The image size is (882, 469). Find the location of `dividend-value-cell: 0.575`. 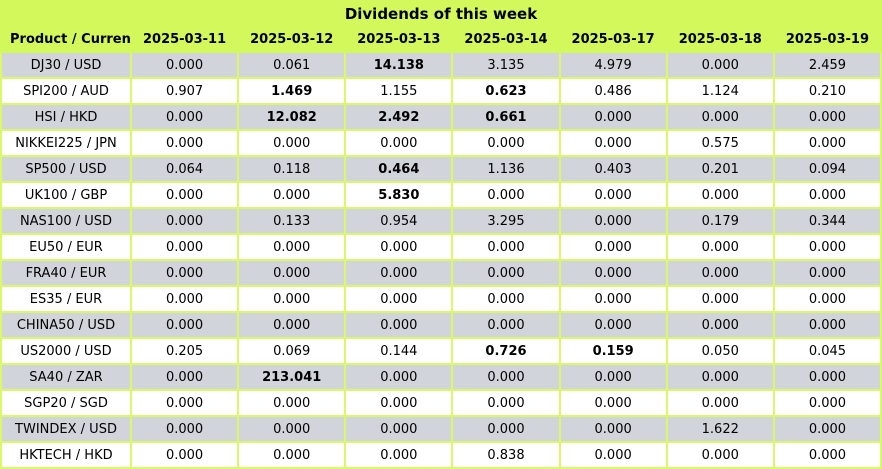

dividend-value-cell: 0.575 is located at coordinates (720, 143).